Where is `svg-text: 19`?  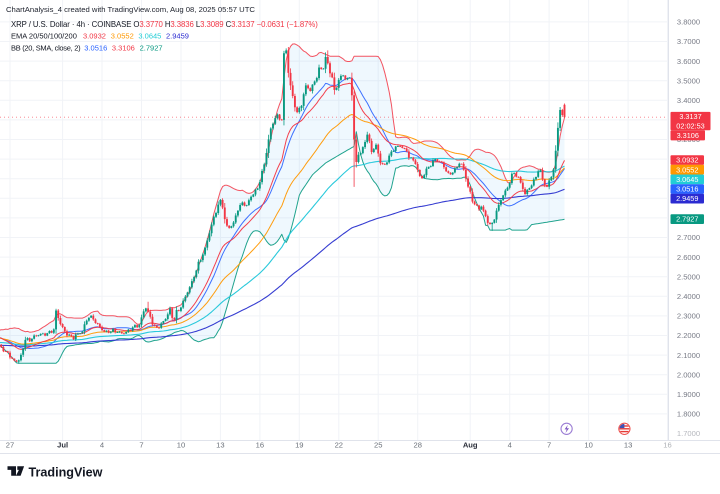
svg-text: 19 is located at coordinates (299, 444).